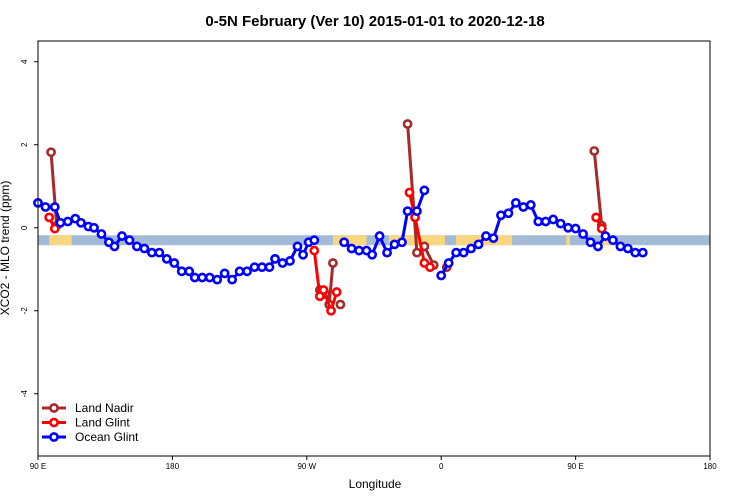 This screenshot has height=500, width=750. I want to click on series-line, so click(598, 188).